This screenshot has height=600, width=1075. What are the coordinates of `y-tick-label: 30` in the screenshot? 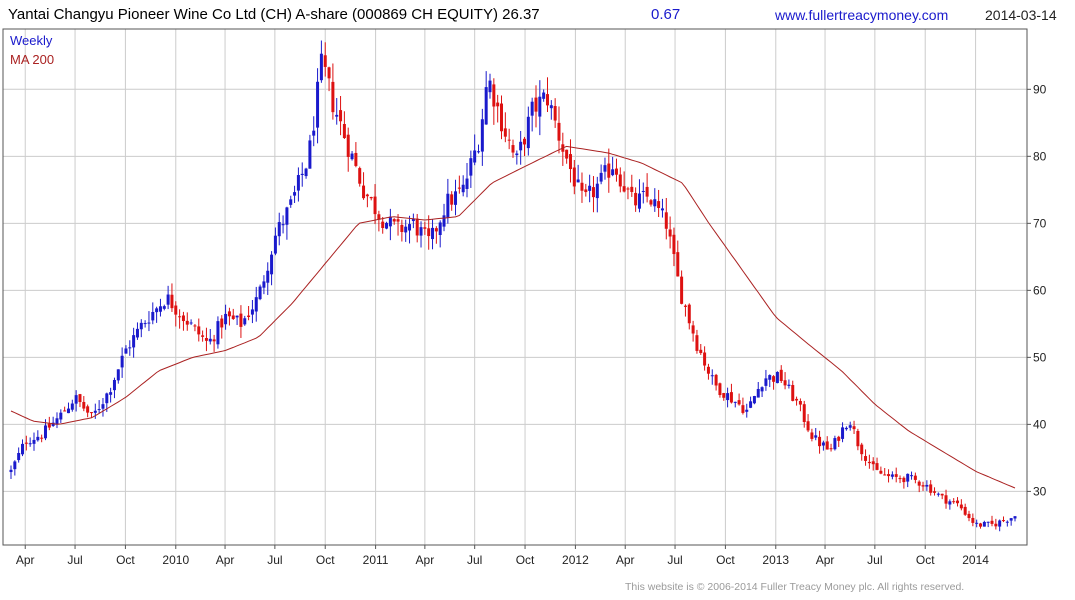 It's located at (1040, 491).